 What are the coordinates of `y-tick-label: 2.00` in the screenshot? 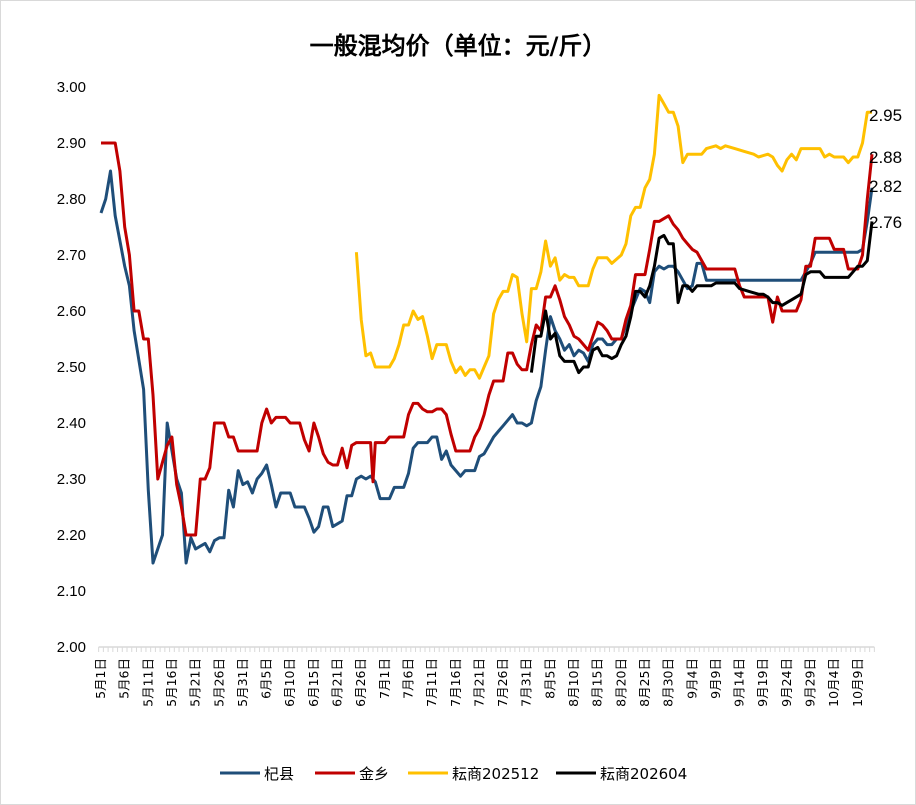 It's located at (71, 647).